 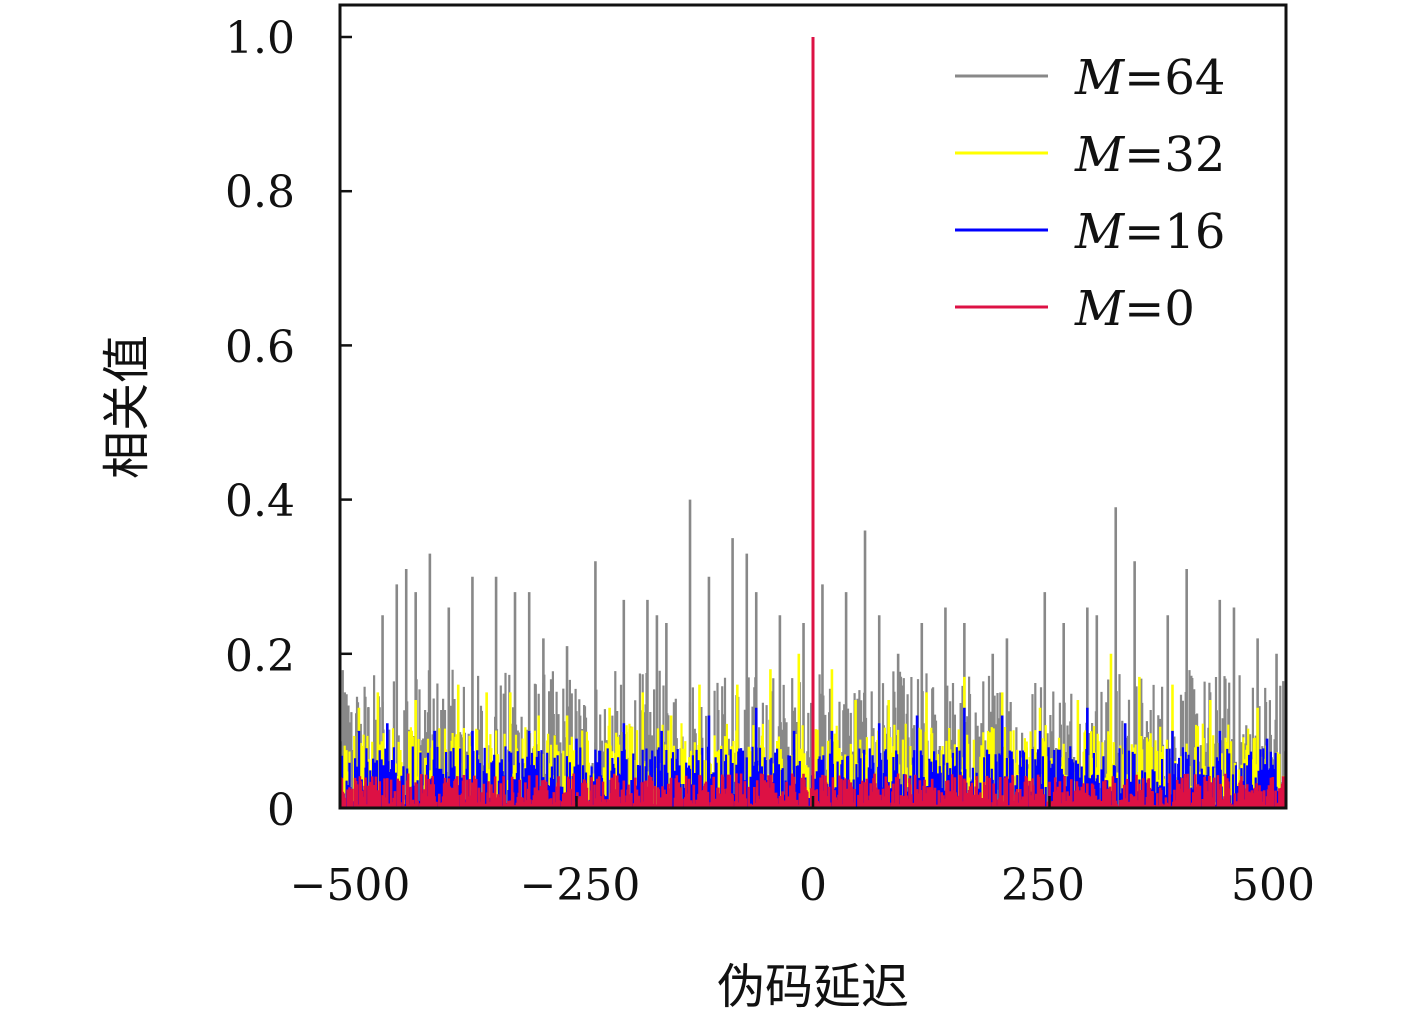 I want to click on y-tick-label-5: 1.0, so click(x=260, y=38).